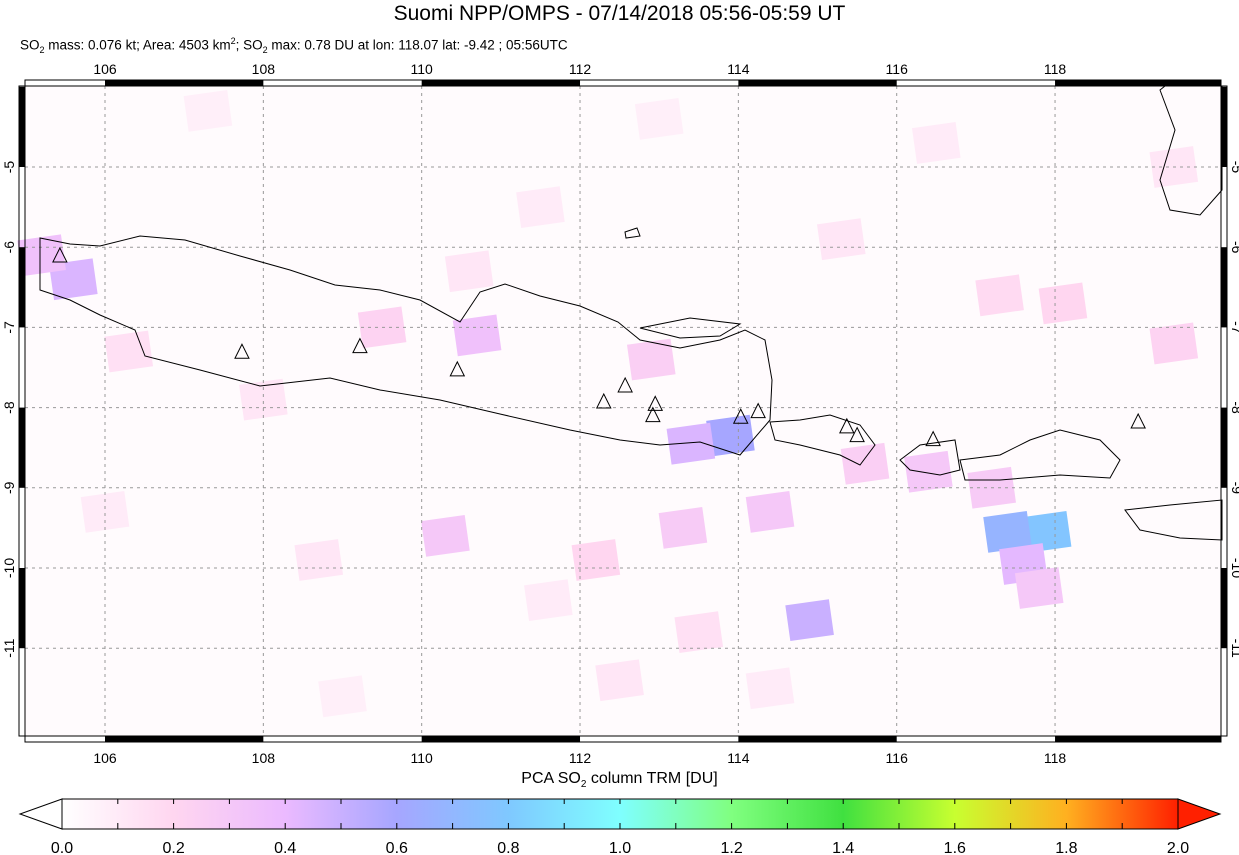  What do you see at coordinates (1234, 407) in the screenshot?
I see `lat-tick-label-right: -8` at bounding box center [1234, 407].